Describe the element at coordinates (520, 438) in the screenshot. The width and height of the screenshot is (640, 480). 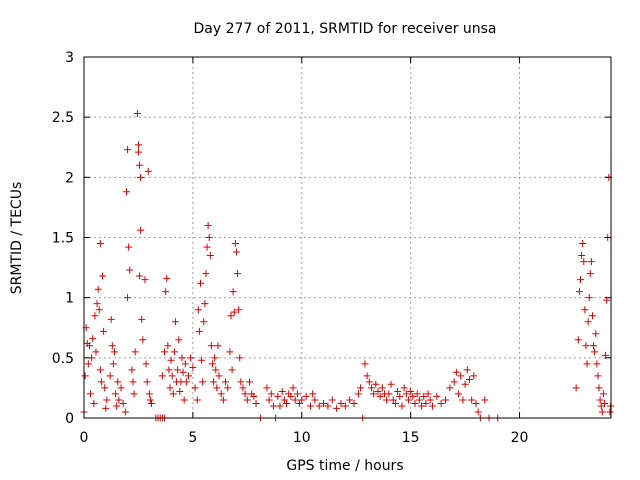
I see `x-tick-label: 20` at that location.